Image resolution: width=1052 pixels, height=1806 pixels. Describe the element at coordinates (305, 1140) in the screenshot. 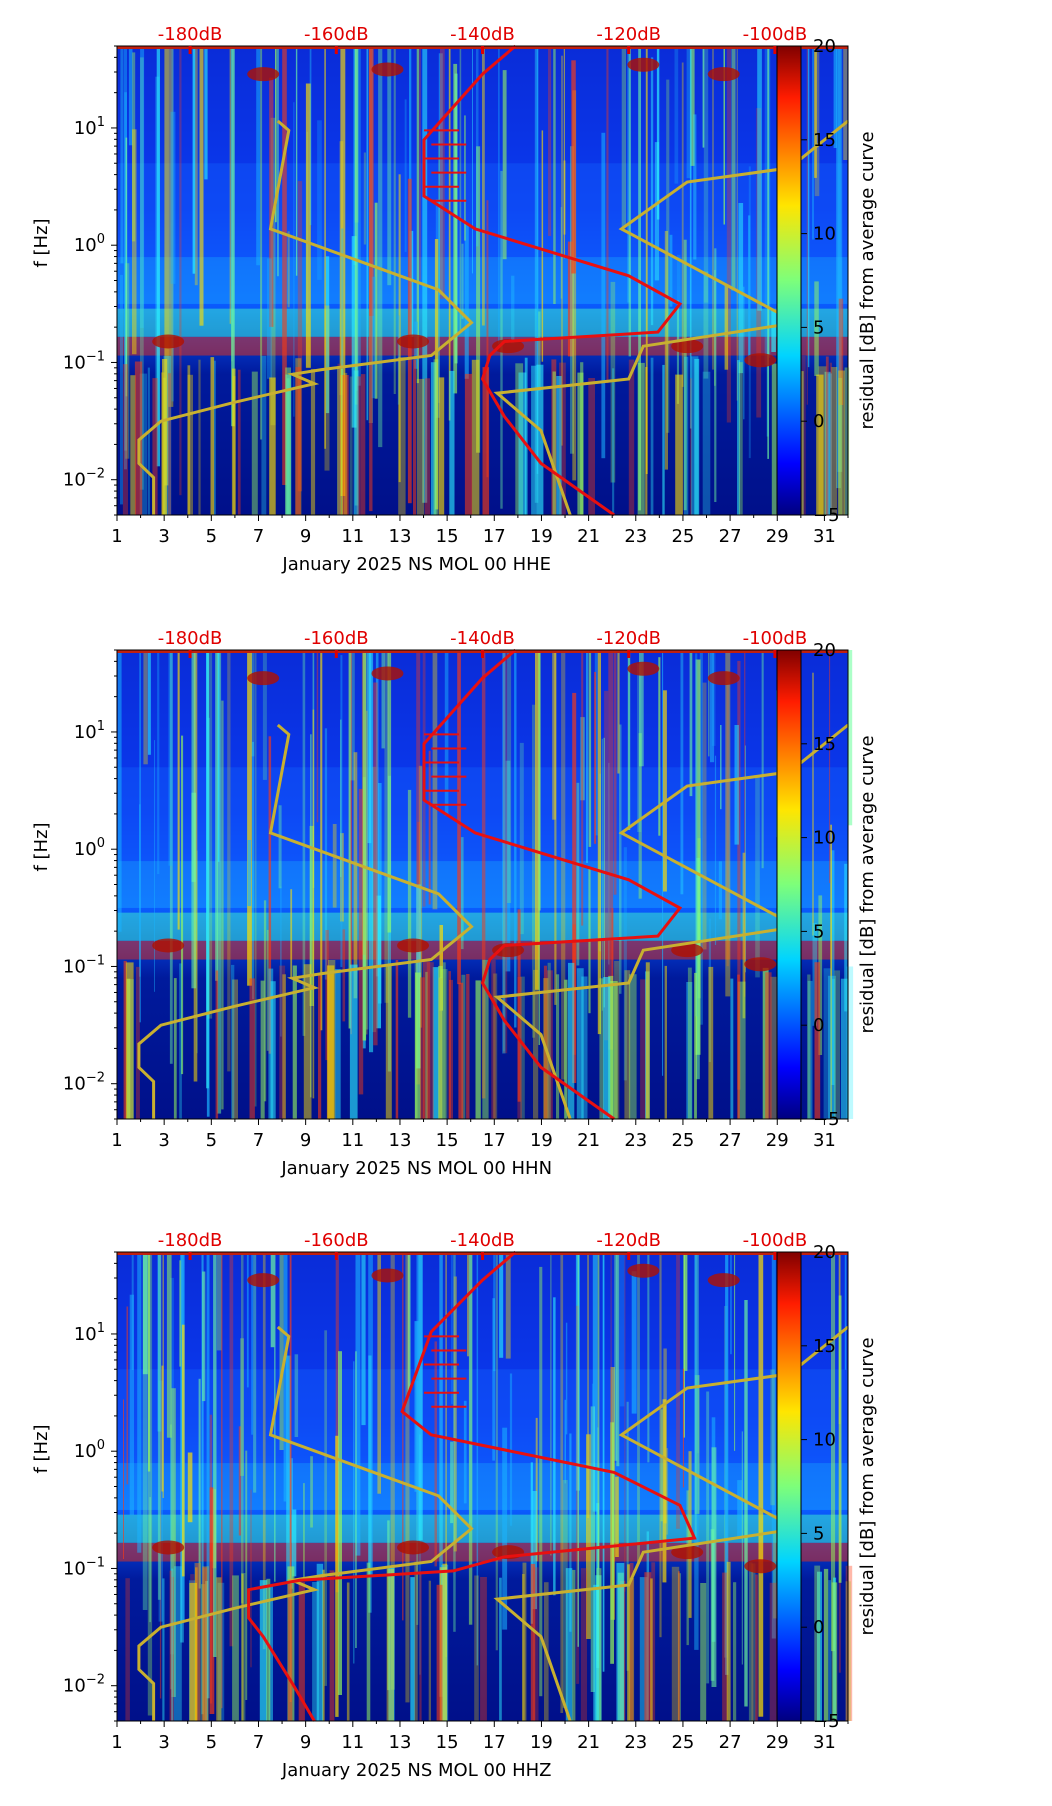

I see `x-tick-label-9: 9` at that location.